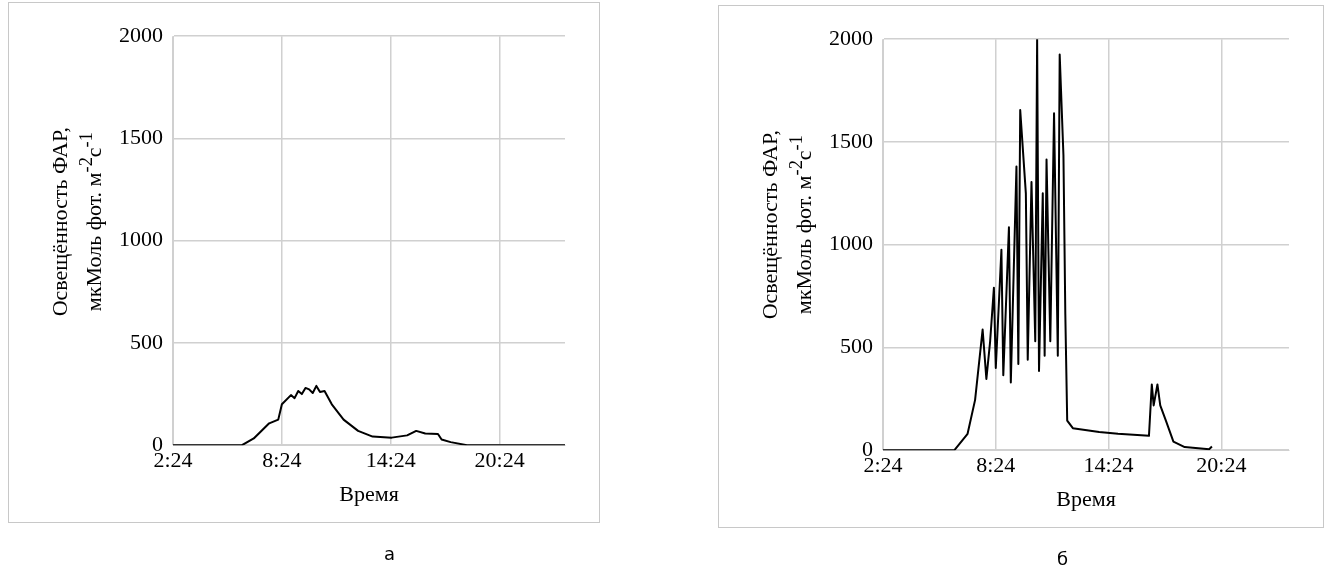 This screenshot has width=1331, height=576. I want to click on text: а, so click(390, 553).